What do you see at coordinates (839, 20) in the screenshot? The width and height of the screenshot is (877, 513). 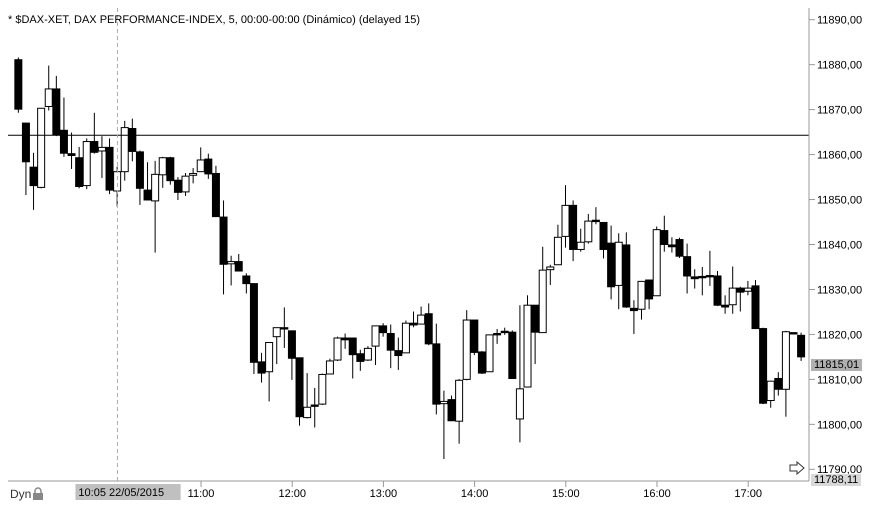 I see `y-tick-label: 11890,00` at bounding box center [839, 20].